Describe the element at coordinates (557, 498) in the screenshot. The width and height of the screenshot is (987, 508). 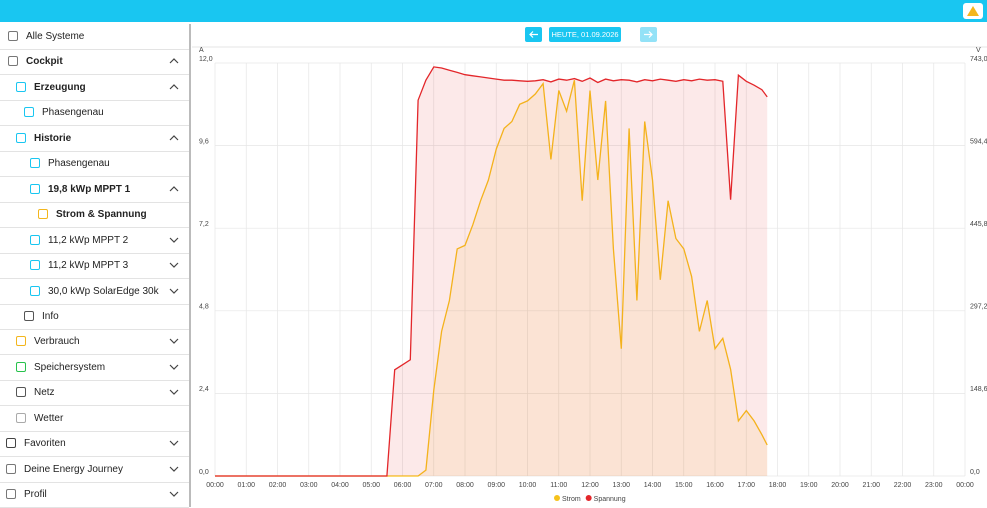
I see `legend-swatch` at that location.